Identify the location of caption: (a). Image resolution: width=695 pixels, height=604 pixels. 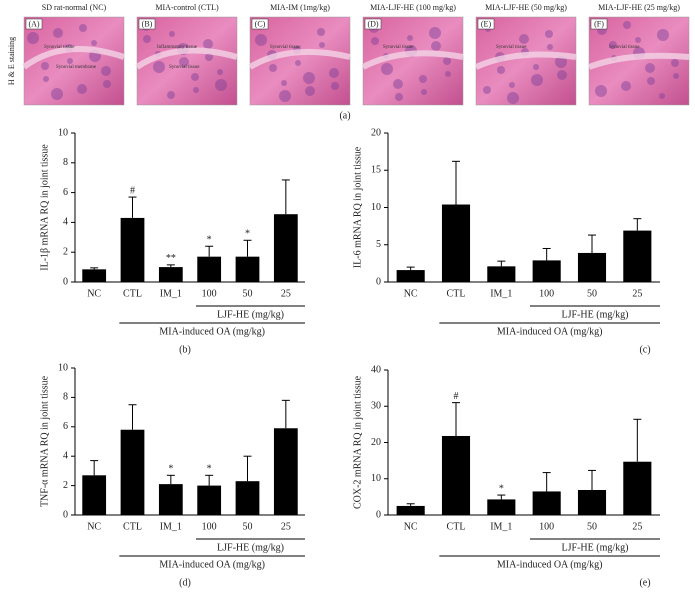
(344, 115).